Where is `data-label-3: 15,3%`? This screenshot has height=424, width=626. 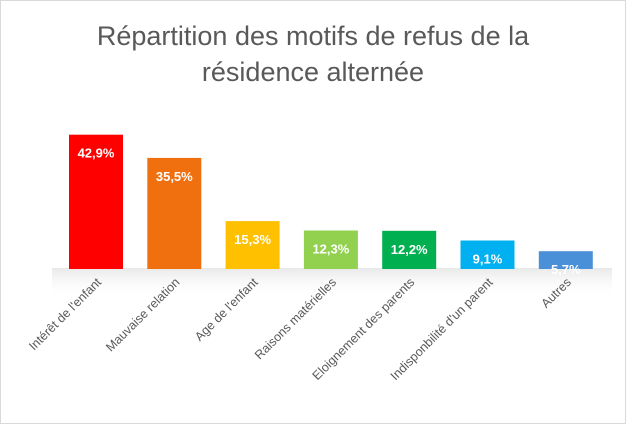
data-label-3: 15,3% is located at coordinates (252, 239).